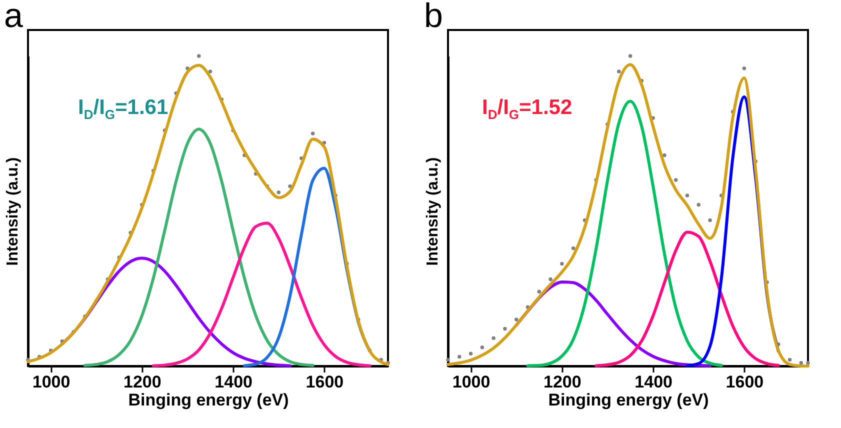 Image resolution: width=841 pixels, height=428 pixels. What do you see at coordinates (123, 109) in the screenshot?
I see `annotation: I$_{D}$/I$_{G}$=1.61` at bounding box center [123, 109].